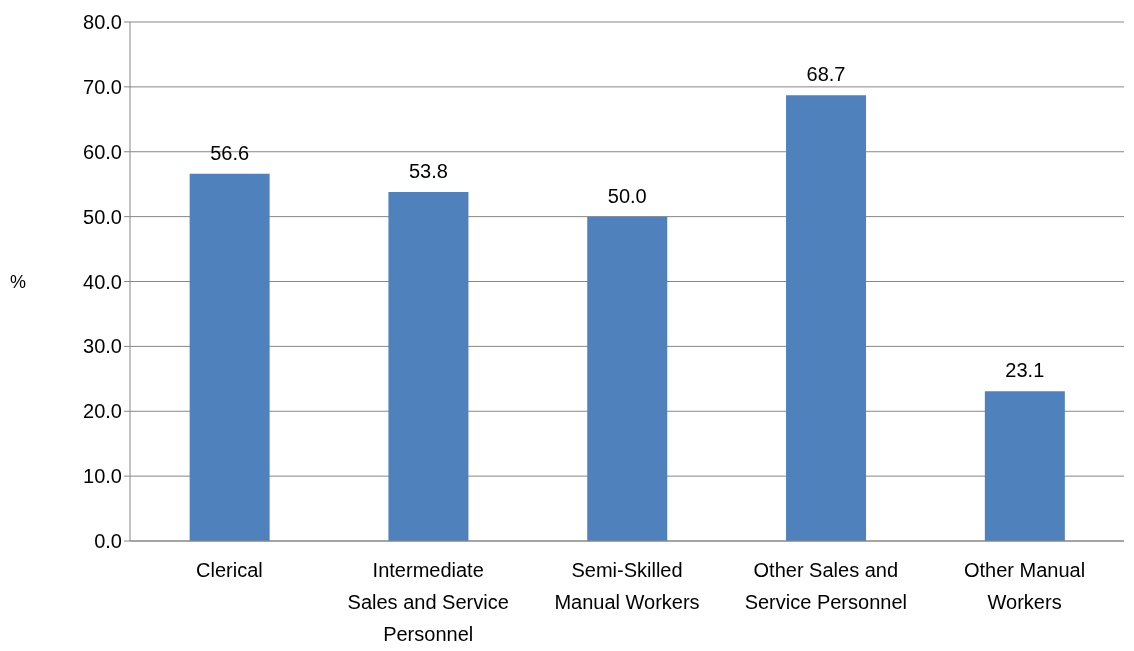  Describe the element at coordinates (627, 586) in the screenshot. I see `x-tick-label: Semi-Skilled Manual Workers` at that location.